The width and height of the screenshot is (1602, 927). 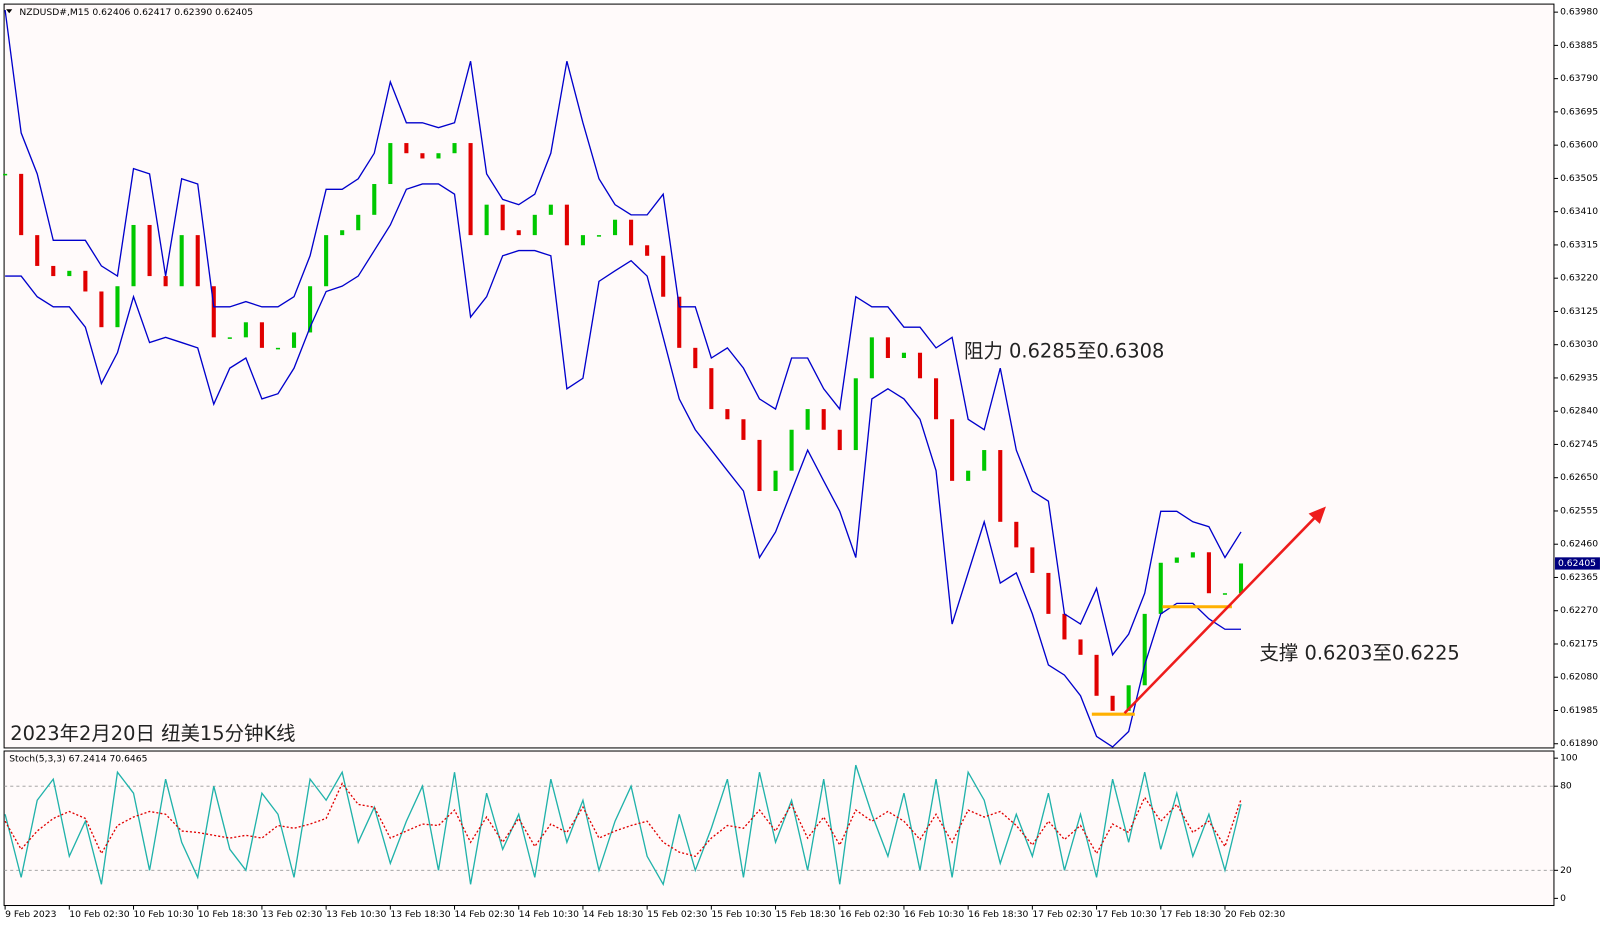 I want to click on x-tick-label: 17 Feb 02:30, so click(x=1062, y=914).